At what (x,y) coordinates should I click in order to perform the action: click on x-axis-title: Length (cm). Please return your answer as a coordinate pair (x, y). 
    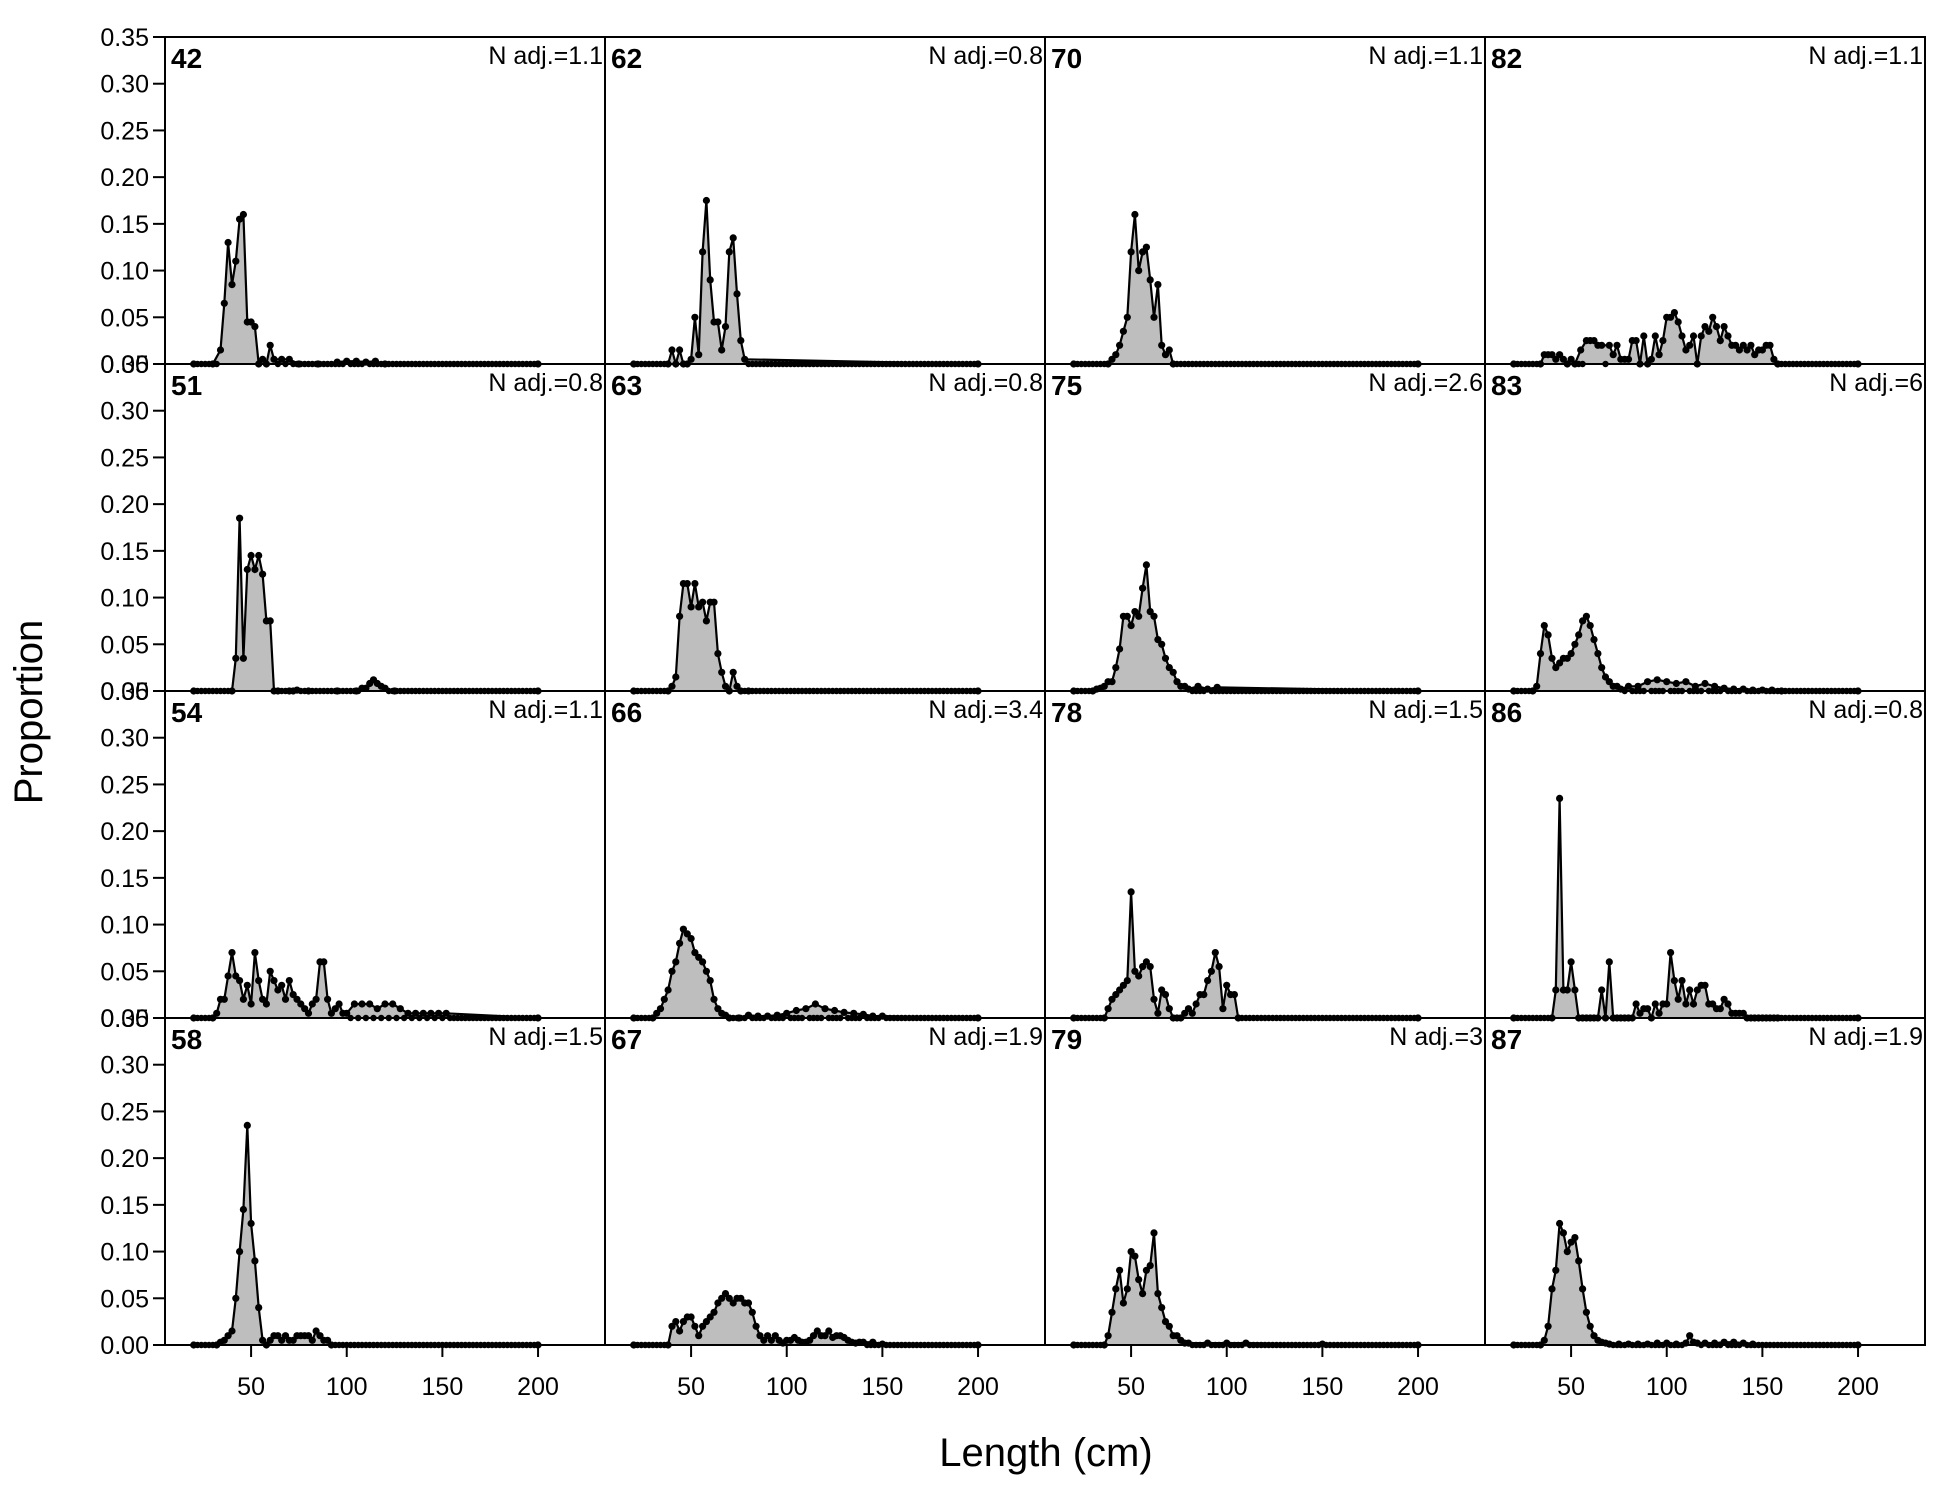
    Looking at the image, I should click on (1045, 1453).